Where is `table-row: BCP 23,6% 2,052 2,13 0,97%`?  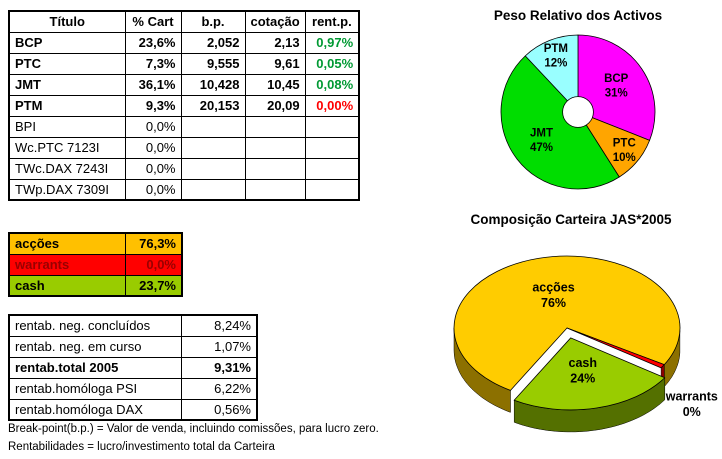 table-row: BCP 23,6% 2,052 2,13 0,97% is located at coordinates (184, 42).